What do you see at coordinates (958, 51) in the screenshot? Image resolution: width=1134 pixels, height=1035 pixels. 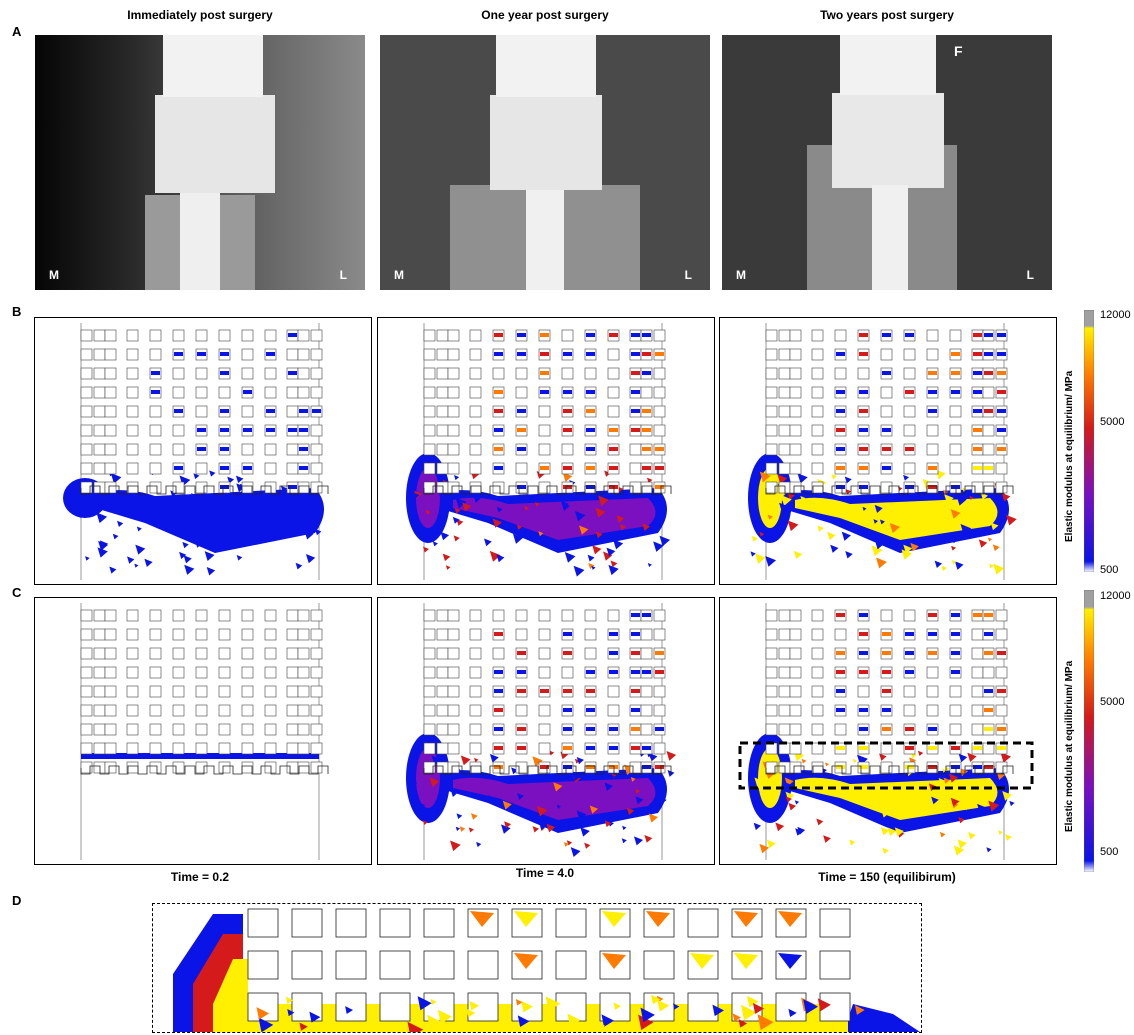 I see `xray-marker: F` at bounding box center [958, 51].